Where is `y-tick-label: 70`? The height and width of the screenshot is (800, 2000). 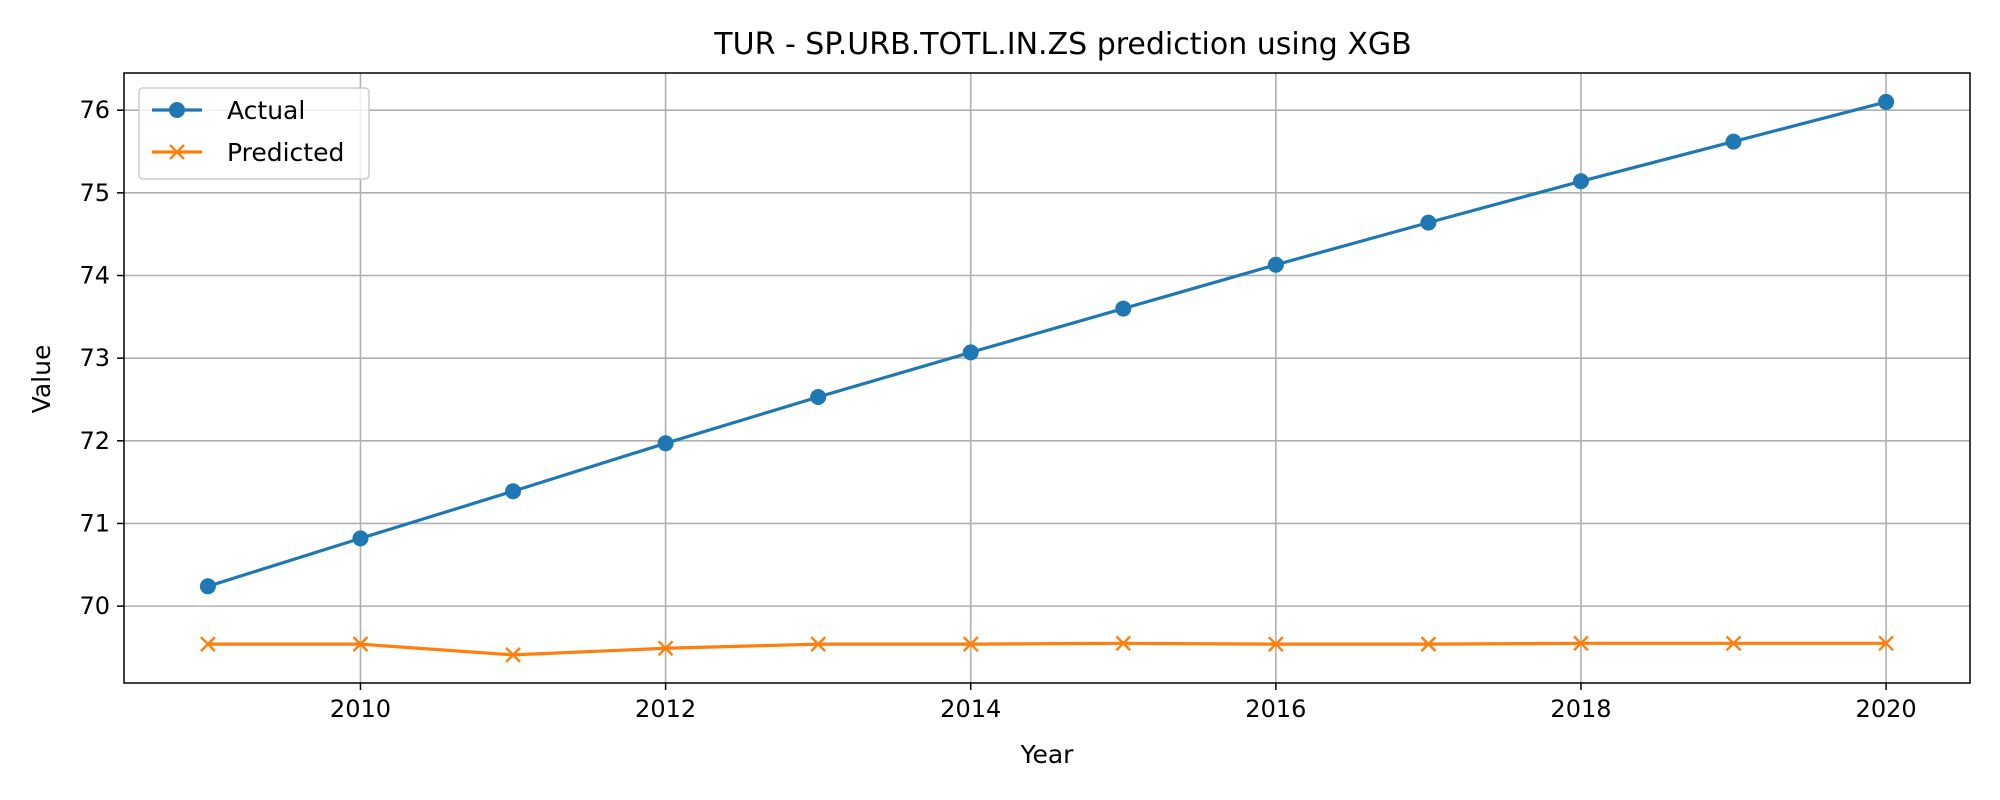 y-tick-label: 70 is located at coordinates (94, 606).